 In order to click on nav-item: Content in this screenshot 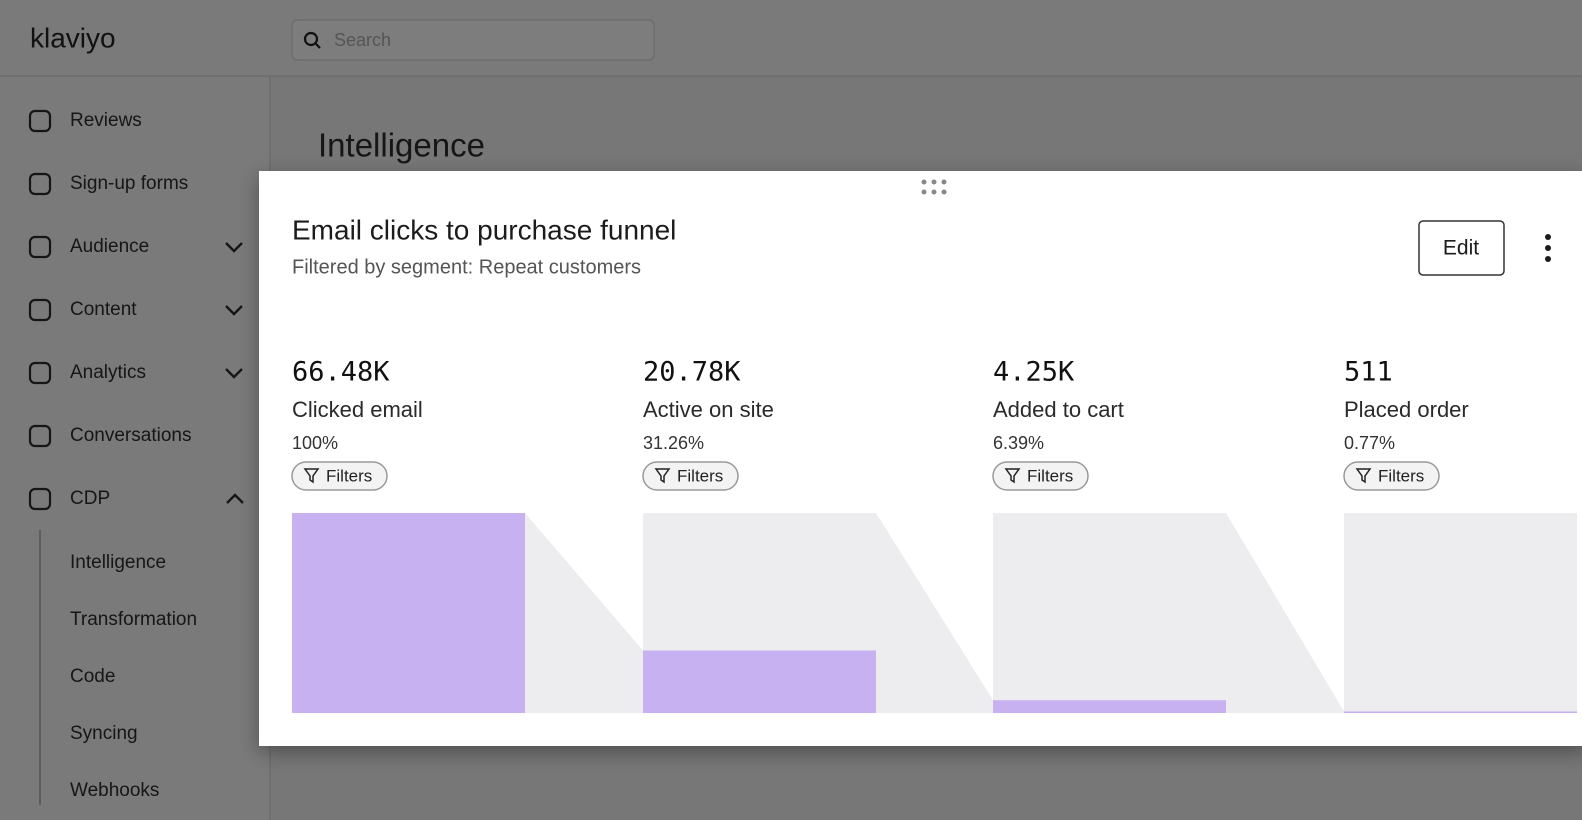, I will do `click(103, 309)`.